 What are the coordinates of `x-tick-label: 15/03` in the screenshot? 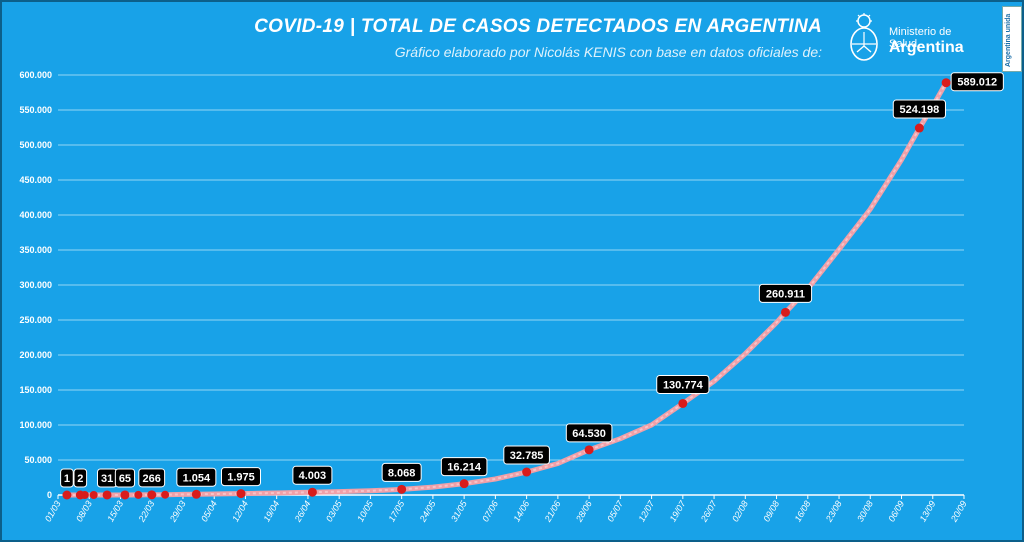 It's located at (115, 511).